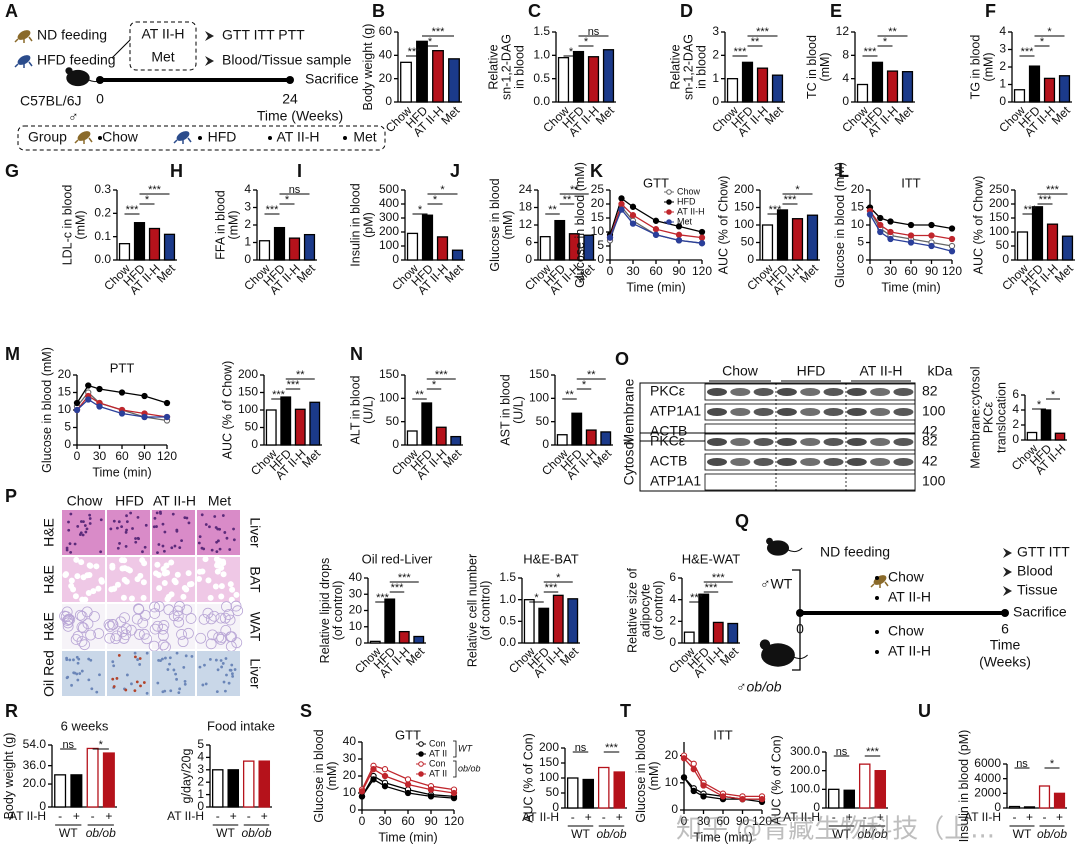 The height and width of the screenshot is (849, 1080). Describe the element at coordinates (1005, 645) in the screenshot. I see `timeline-axis-label: Time` at that location.